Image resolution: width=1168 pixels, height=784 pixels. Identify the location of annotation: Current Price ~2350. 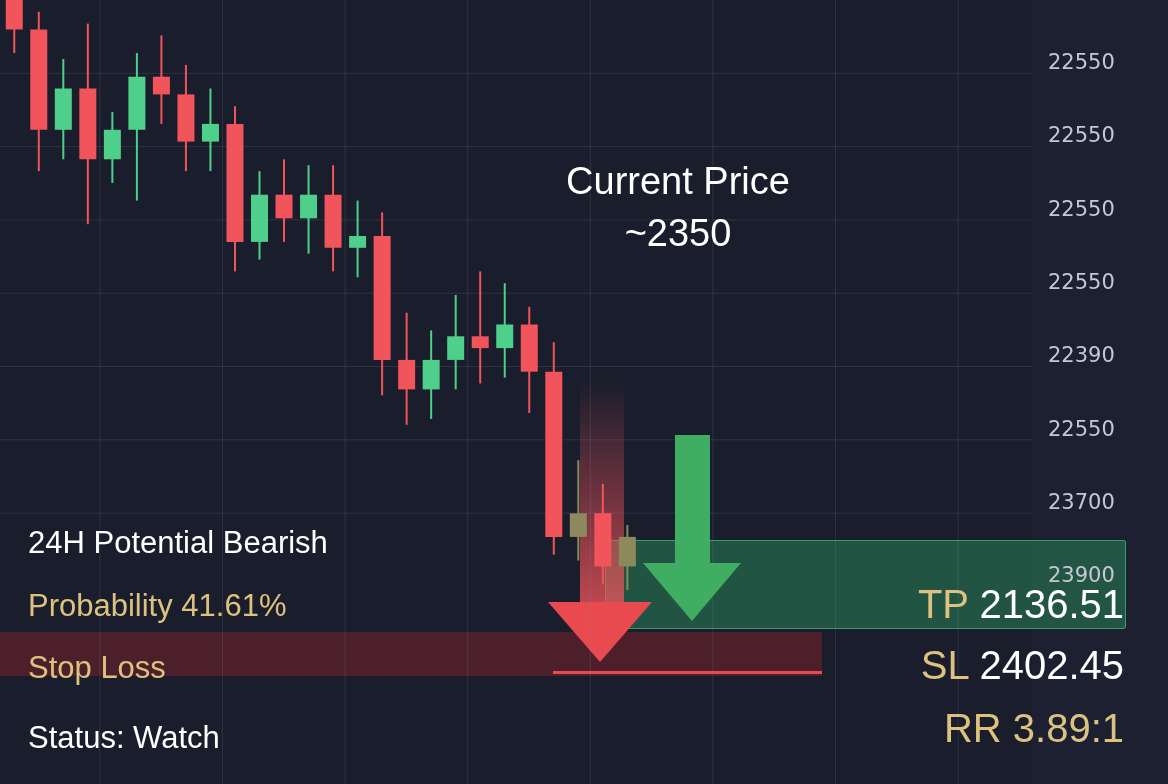
(678, 207).